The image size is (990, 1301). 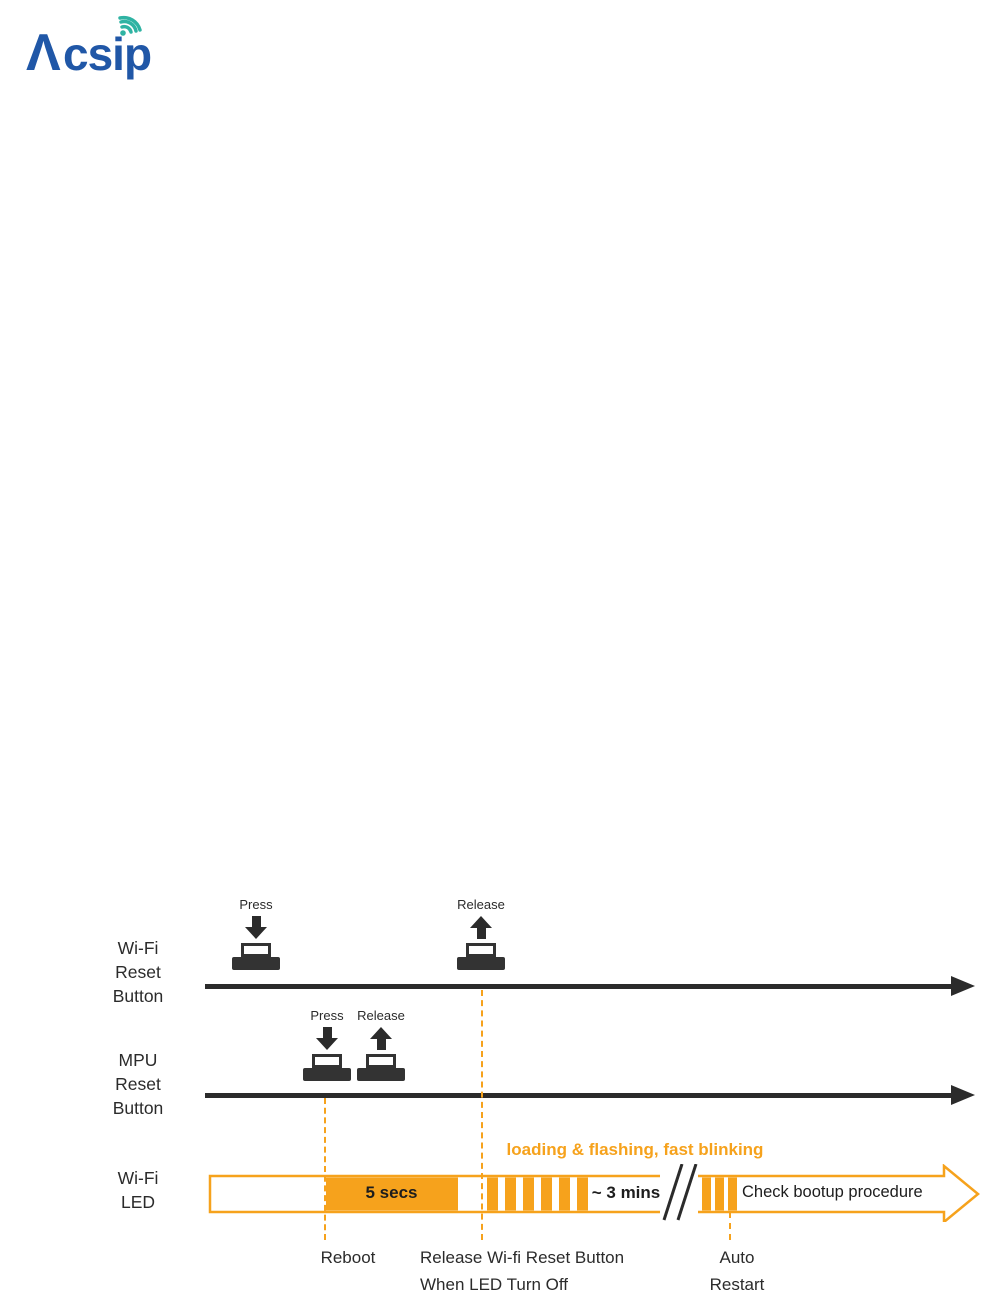 I want to click on logo-lambda-glyph: Λ, so click(x=43, y=53).